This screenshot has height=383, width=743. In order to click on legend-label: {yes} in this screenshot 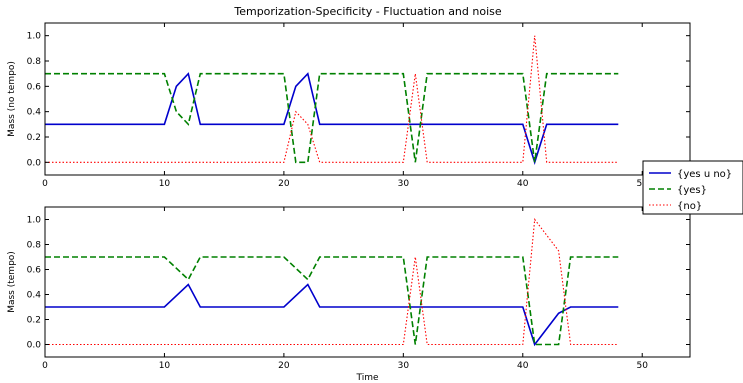, I will do `click(692, 190)`.